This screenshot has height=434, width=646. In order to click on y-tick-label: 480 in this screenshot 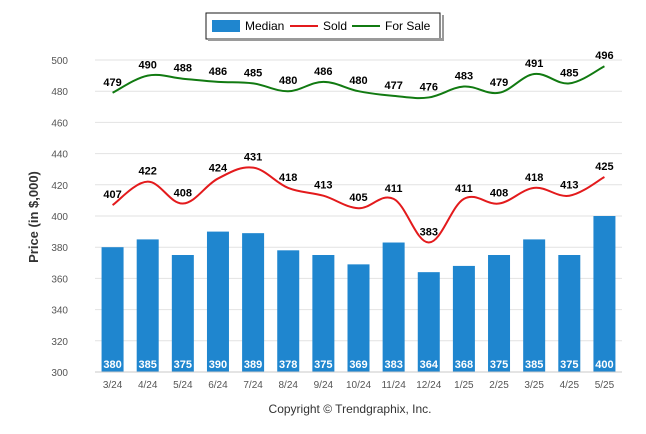, I will do `click(59, 92)`.